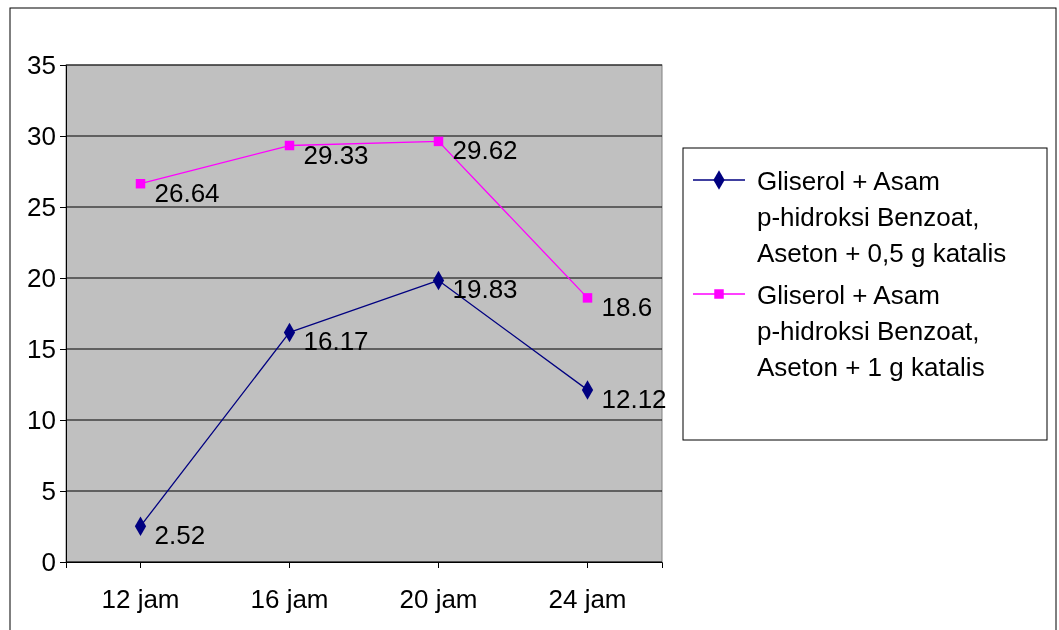  I want to click on y-tick-label: 35, so click(41, 64).